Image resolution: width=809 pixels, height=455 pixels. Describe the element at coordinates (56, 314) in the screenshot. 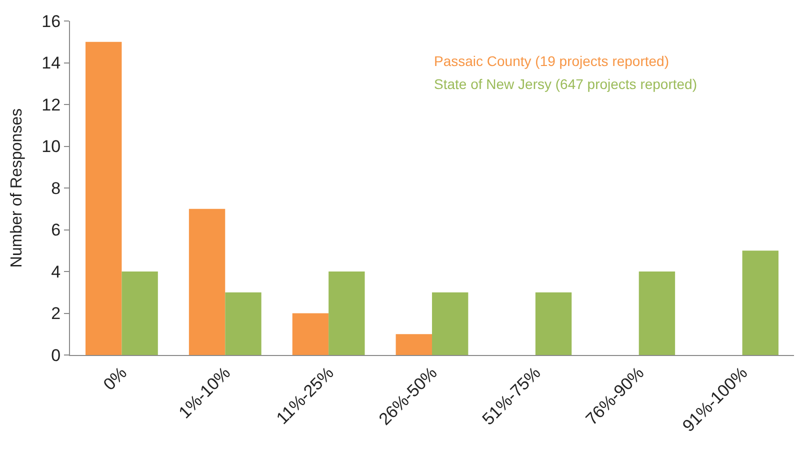

I see `y-tick-label: 2` at that location.